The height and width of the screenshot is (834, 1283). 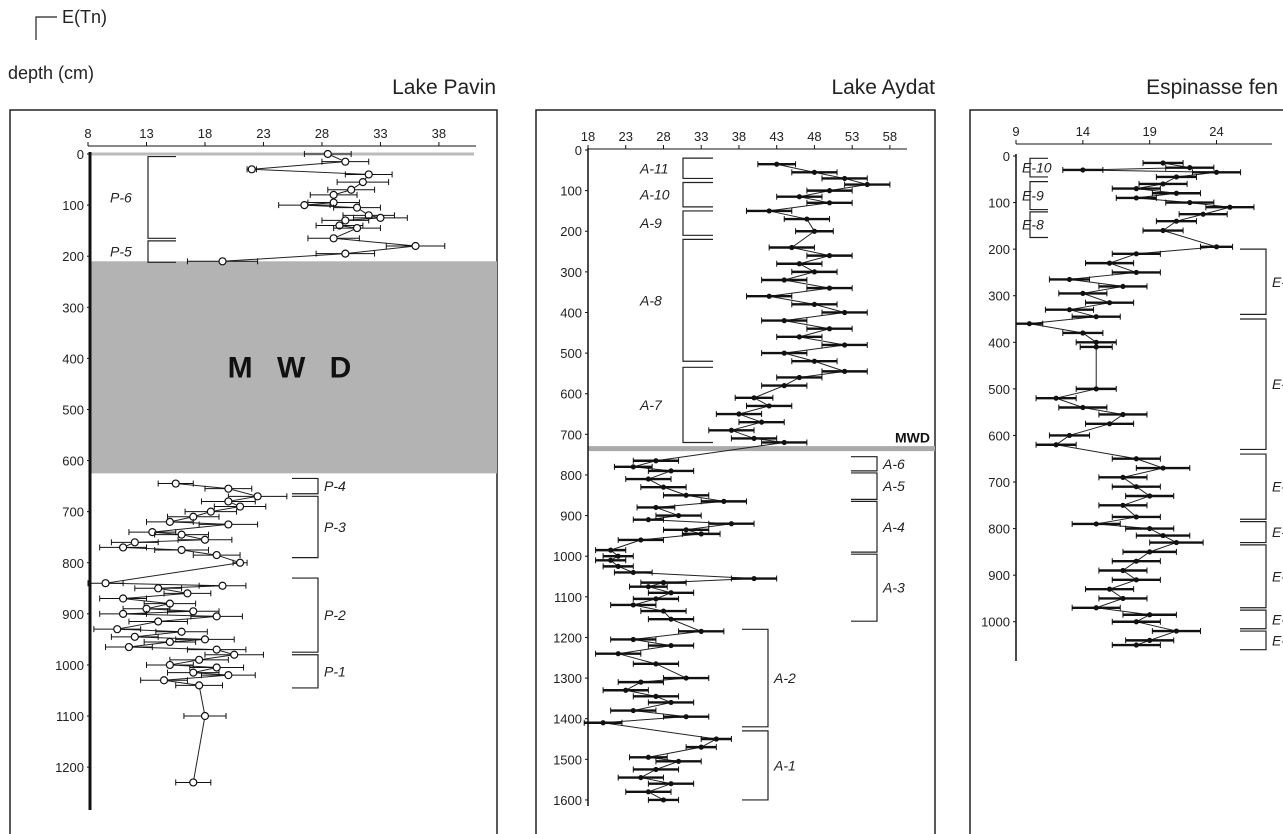 I want to click on x-tick-label: 28, so click(x=322, y=133).